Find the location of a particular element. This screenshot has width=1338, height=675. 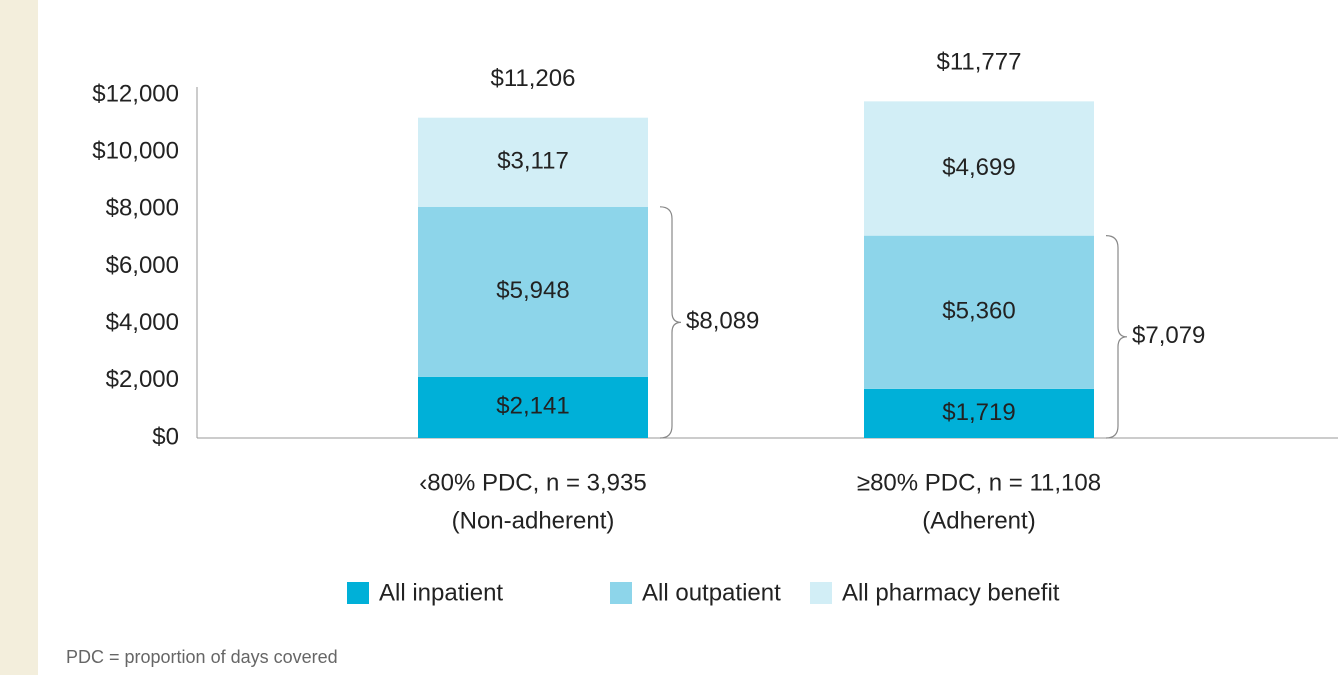

legend-label: All pharmacy benefit is located at coordinates (951, 592).